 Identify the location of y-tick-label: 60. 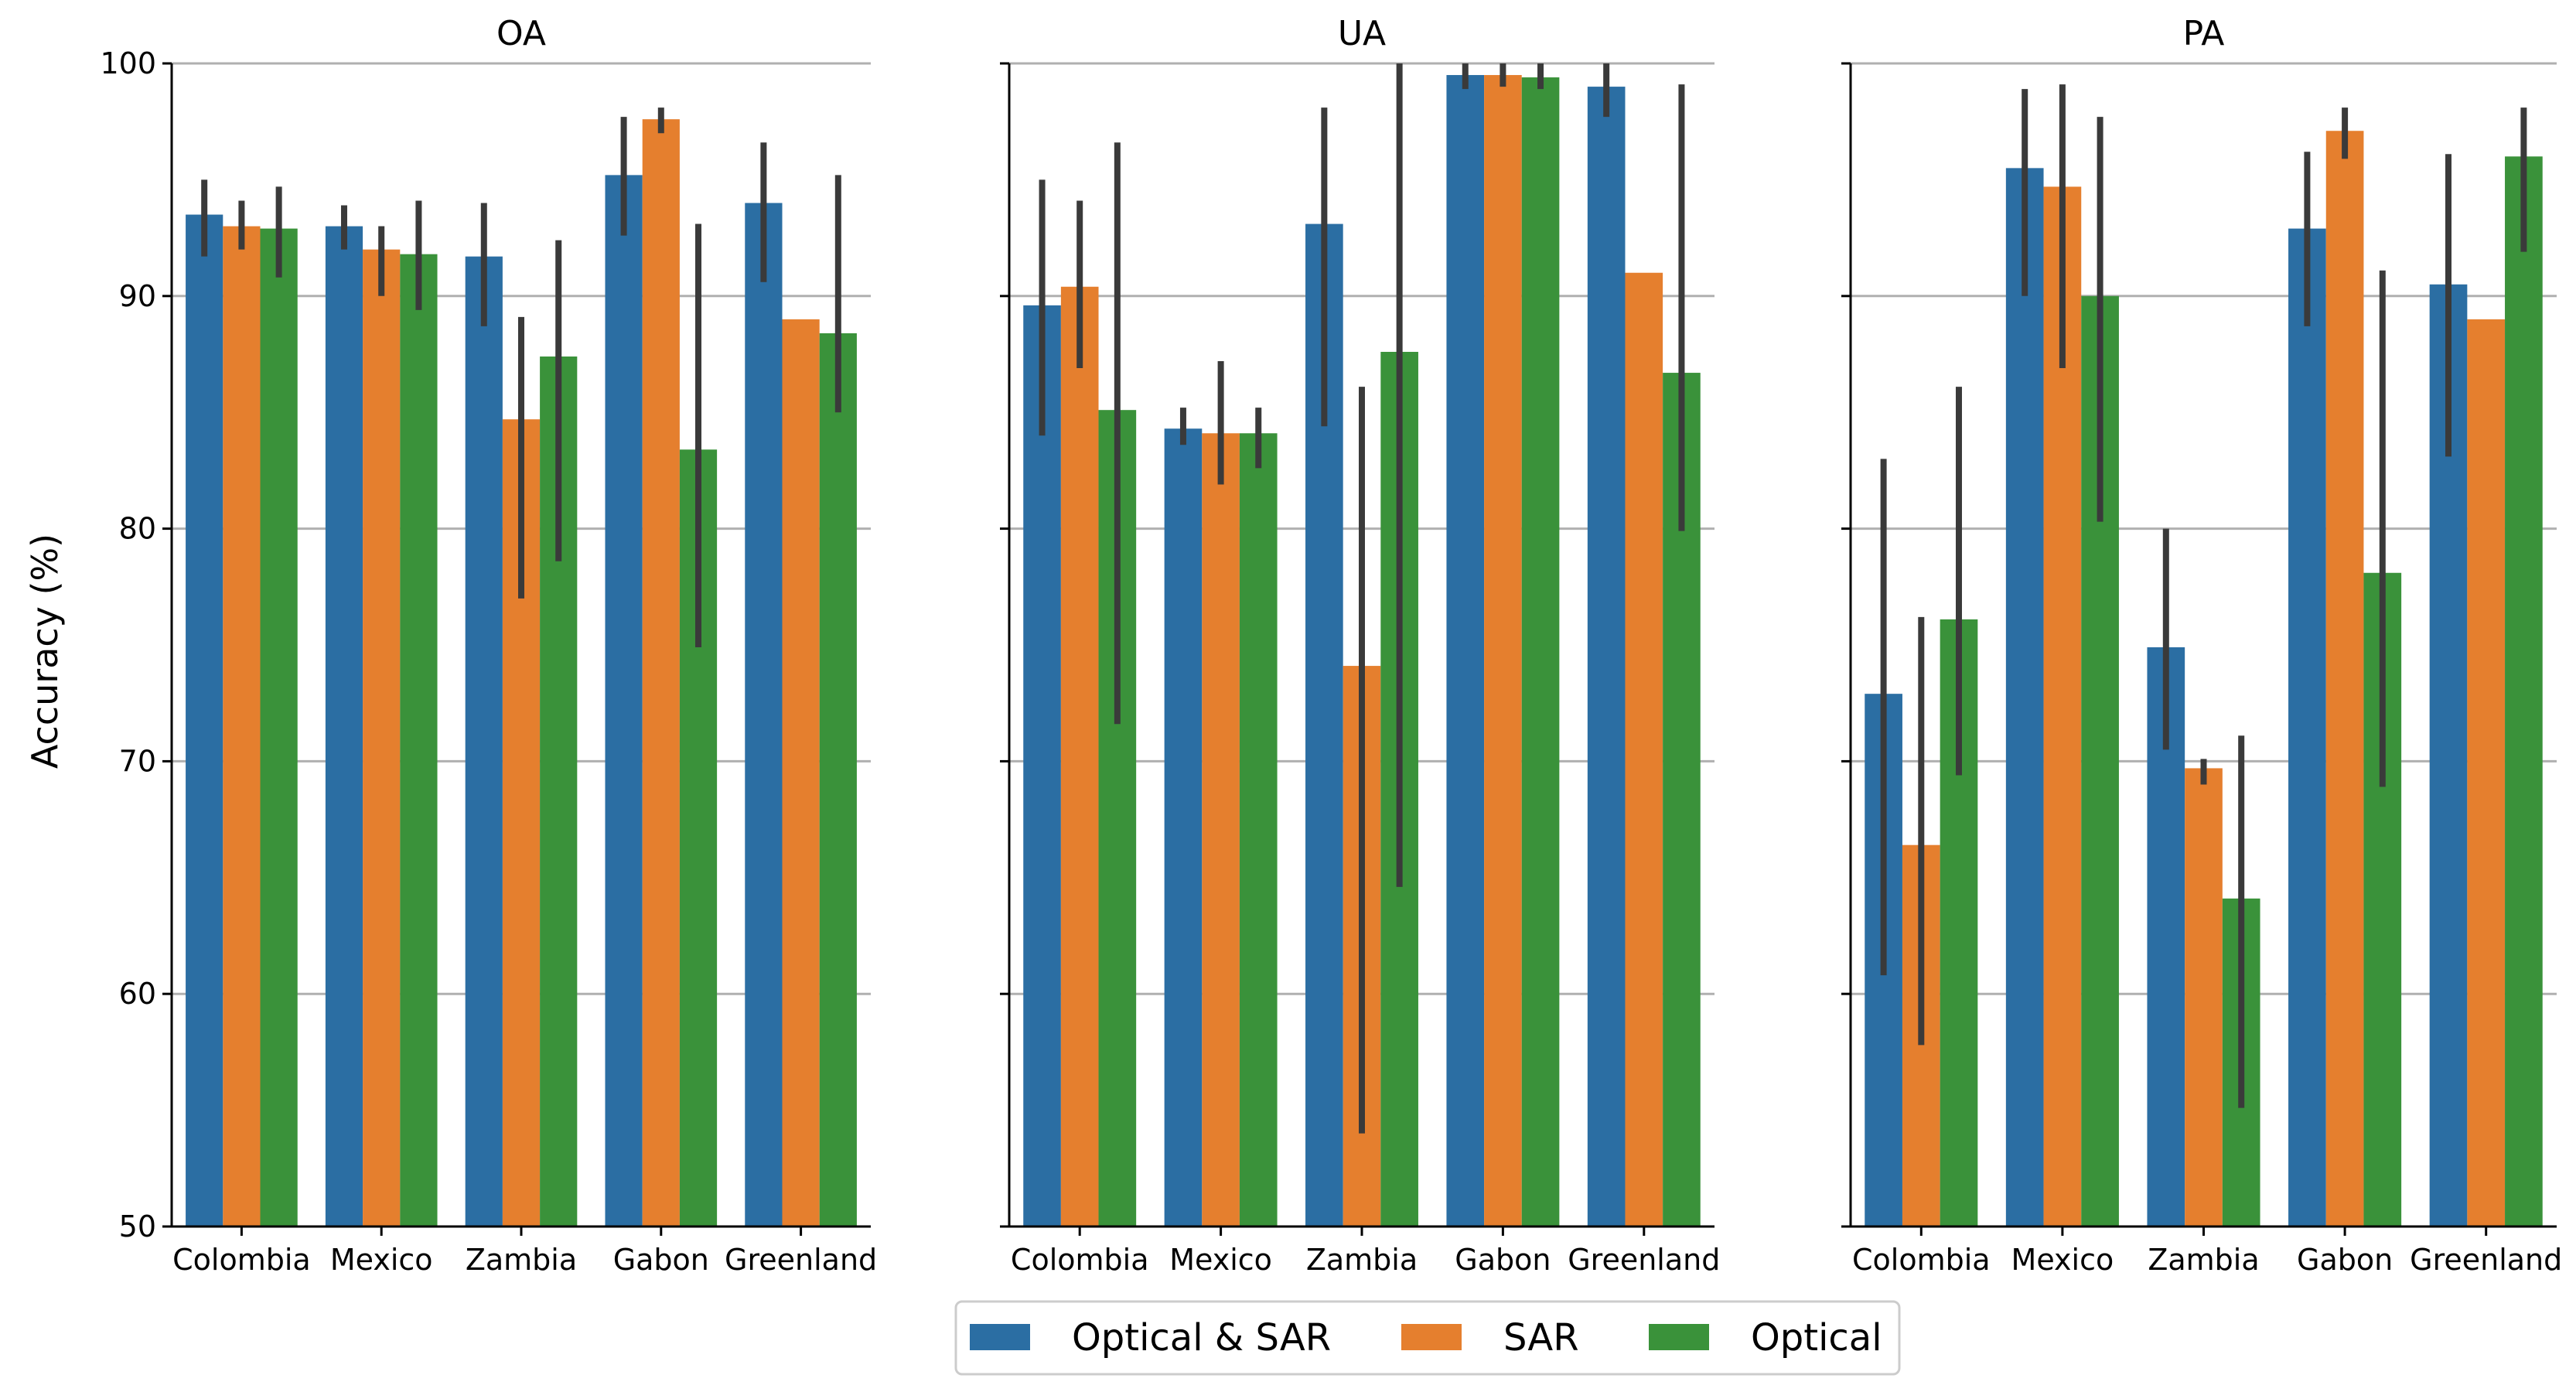
(138, 994).